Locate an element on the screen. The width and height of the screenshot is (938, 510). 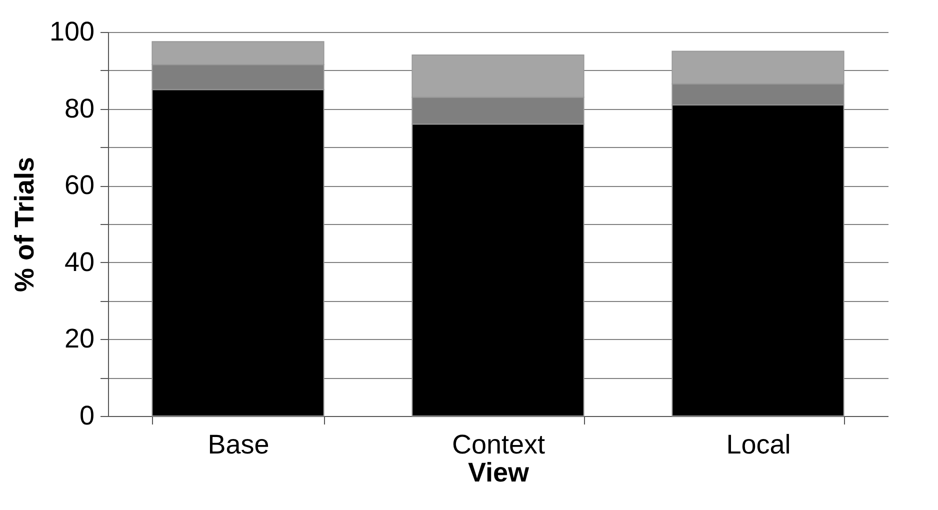
y-tick-label: 20 is located at coordinates (79, 339).